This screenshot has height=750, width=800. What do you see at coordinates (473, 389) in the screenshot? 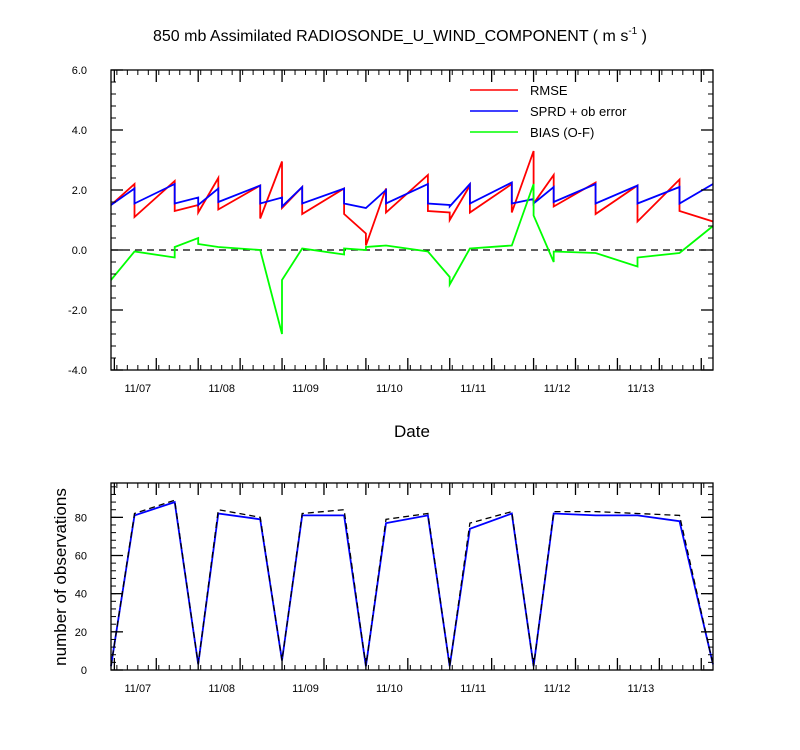
I see `top-x-tick-label: 11/11` at bounding box center [473, 389].